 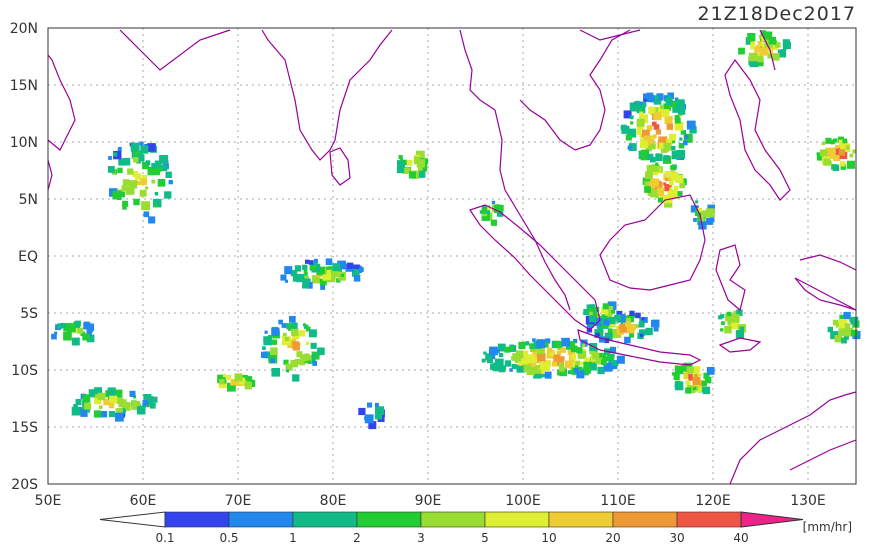 What do you see at coordinates (485, 537) in the screenshot?
I see `colorbar-tick-label: 5` at bounding box center [485, 537].